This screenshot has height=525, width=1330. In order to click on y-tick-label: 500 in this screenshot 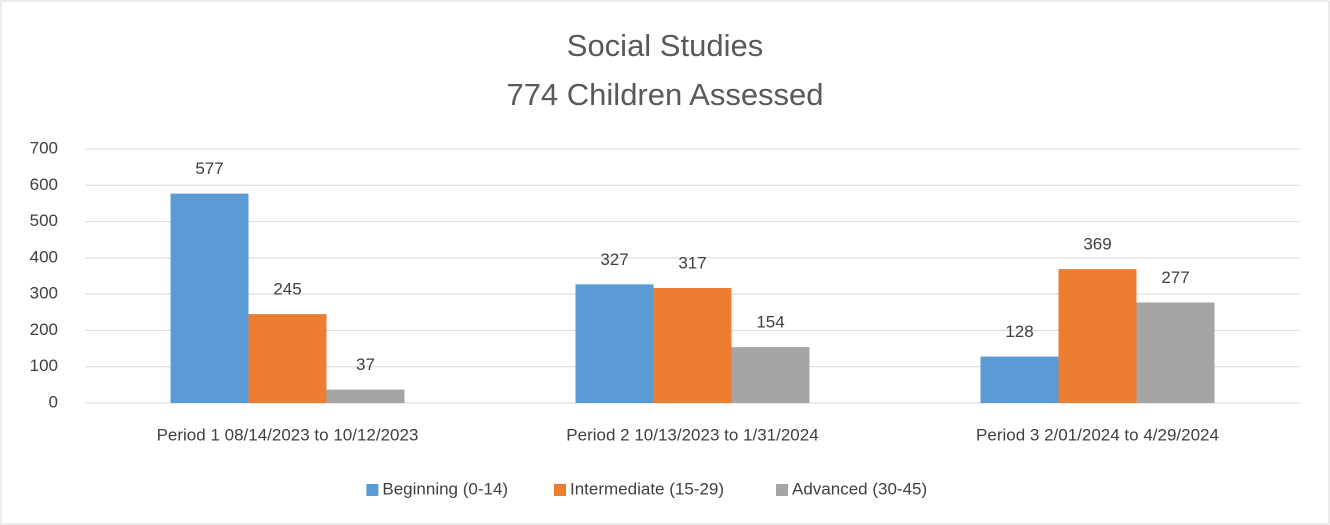, I will do `click(44, 220)`.